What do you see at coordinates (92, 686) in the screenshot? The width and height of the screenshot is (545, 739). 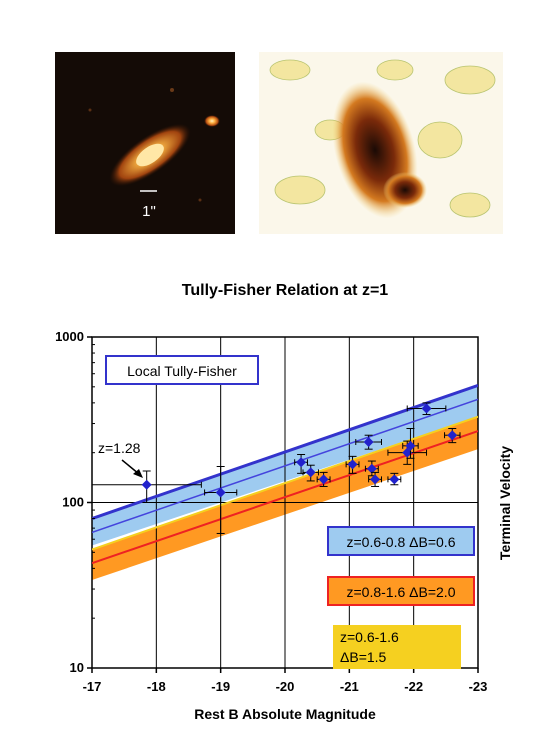 I see `x-tick-label: -17` at bounding box center [92, 686].